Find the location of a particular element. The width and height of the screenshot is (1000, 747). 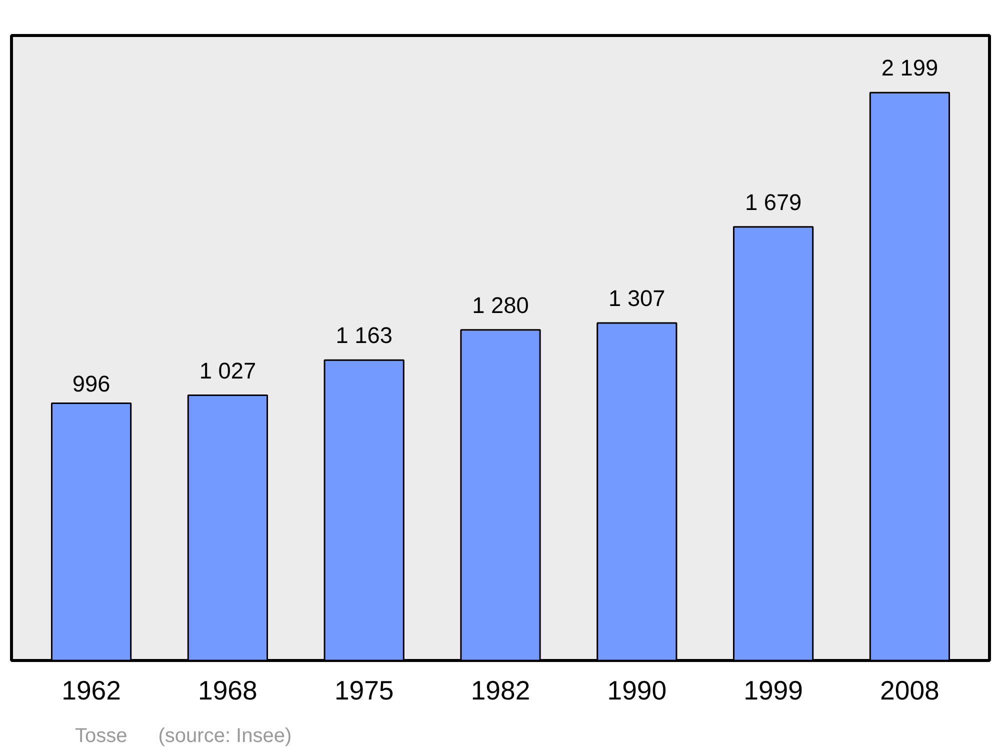

text: (source: Insee) is located at coordinates (225, 735).